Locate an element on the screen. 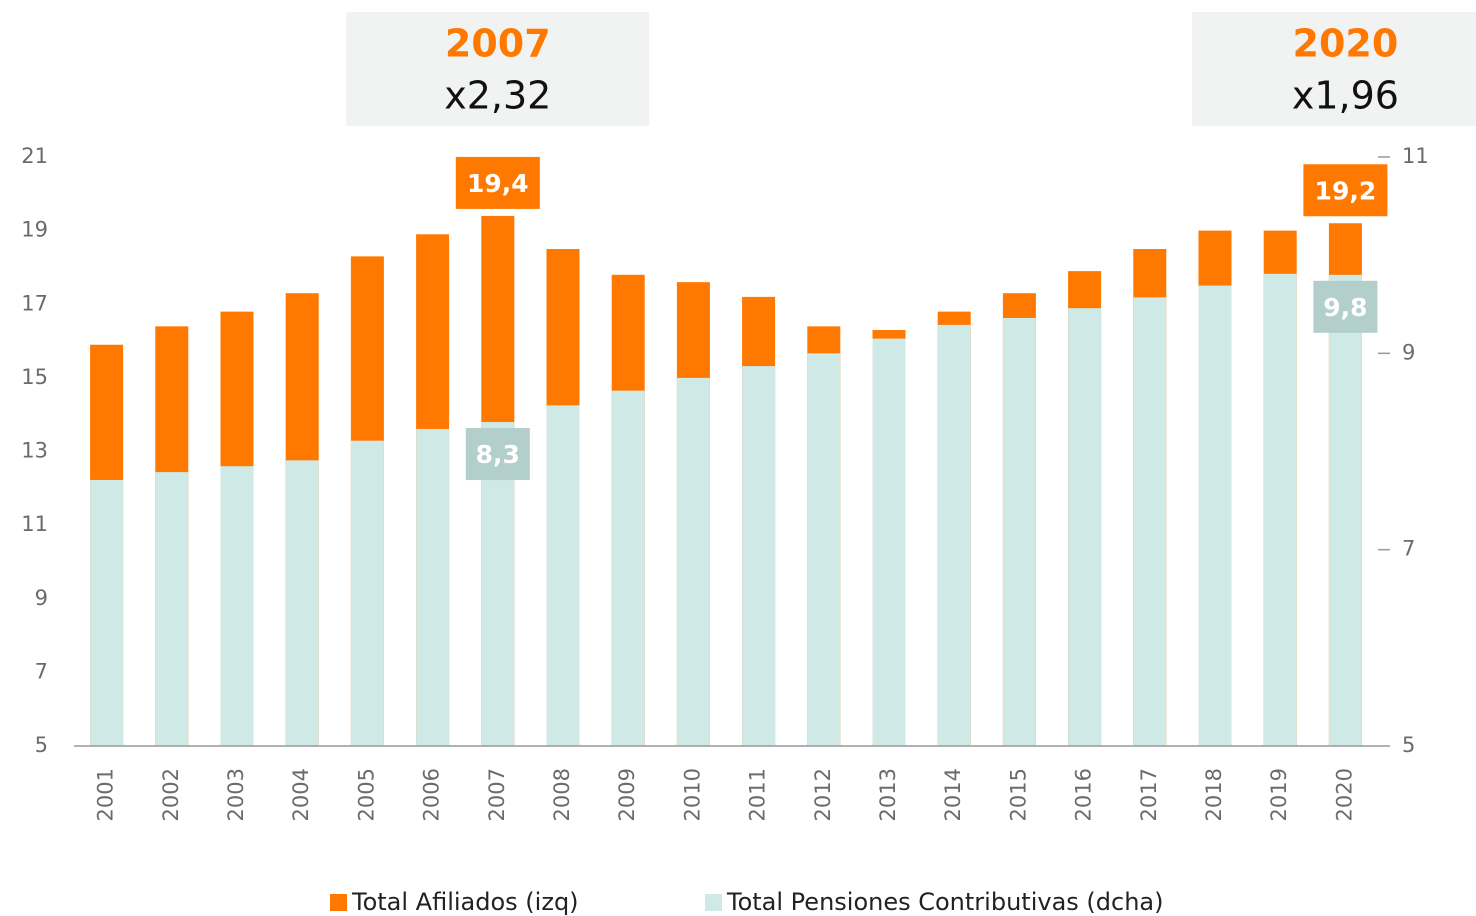 The width and height of the screenshot is (1476, 916). annotation-title: 2007 is located at coordinates (498, 44).